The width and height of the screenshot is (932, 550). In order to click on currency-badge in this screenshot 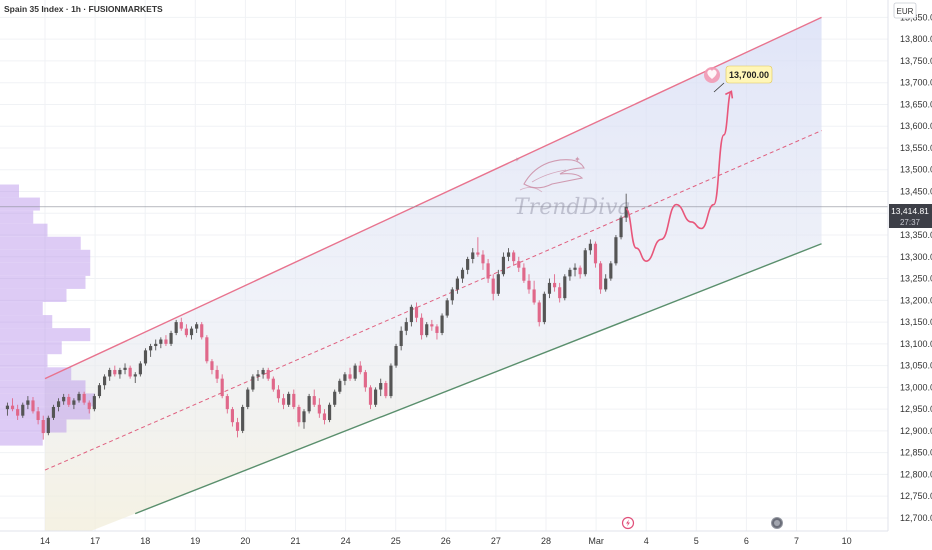, I will do `click(905, 10)`.